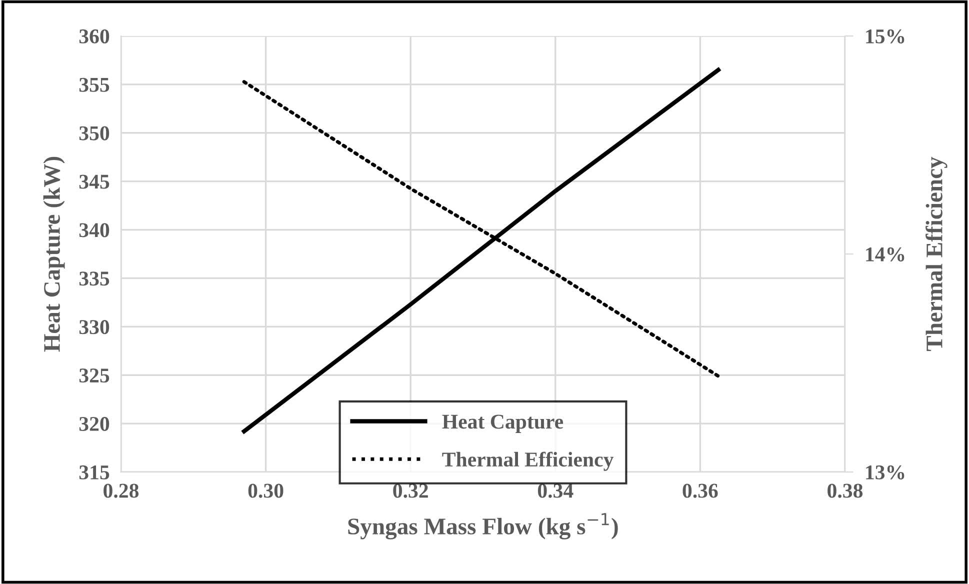  Describe the element at coordinates (94, 375) in the screenshot. I see `y-tick-label: 325` at that location.